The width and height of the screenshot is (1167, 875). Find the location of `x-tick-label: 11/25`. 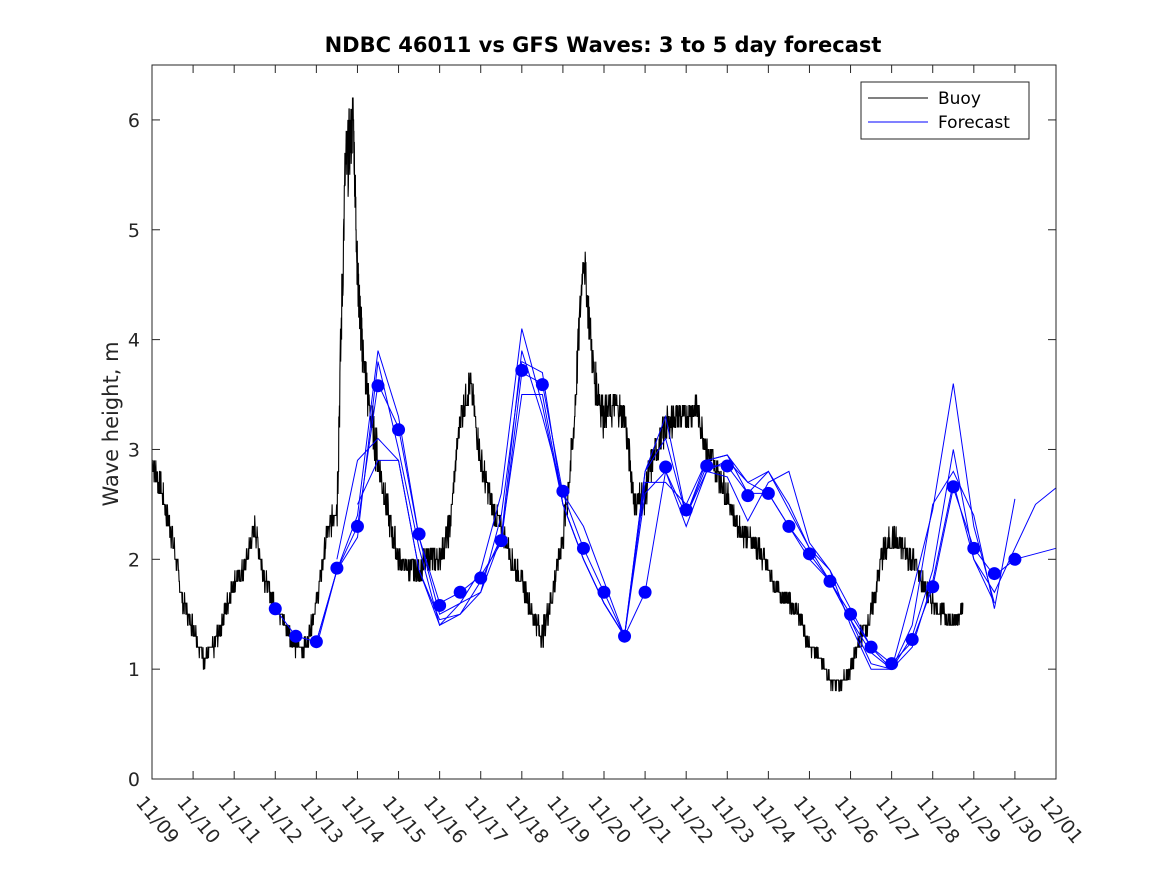

x-tick-label: 11/25 is located at coordinates (815, 820).